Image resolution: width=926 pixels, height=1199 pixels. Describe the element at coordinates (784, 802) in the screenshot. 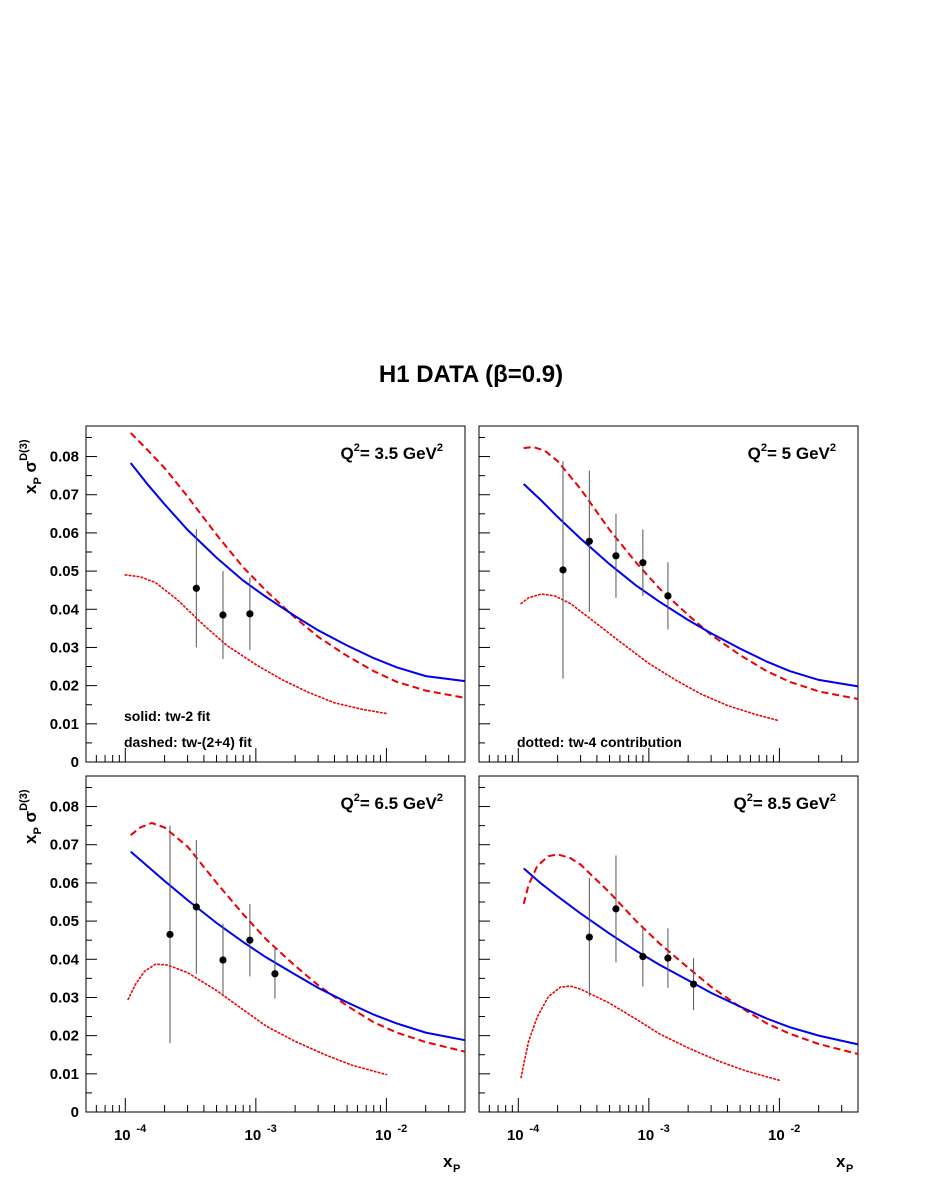

I see `q2-label: Q2= 8.5 GeV2` at that location.